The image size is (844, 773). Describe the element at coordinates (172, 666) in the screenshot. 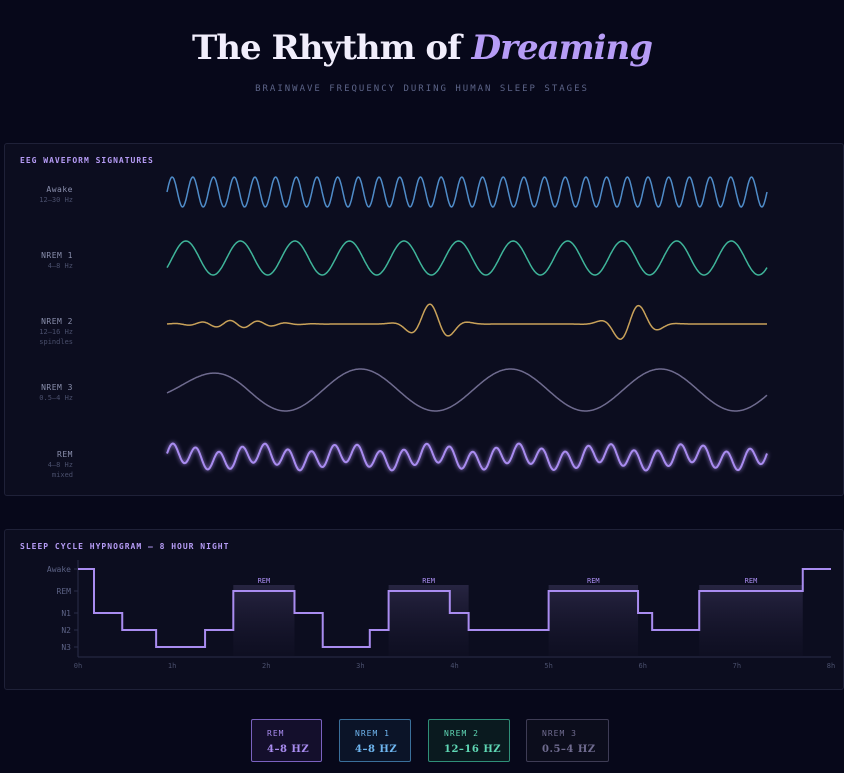

I see `x-tick-1h: 1h` at that location.